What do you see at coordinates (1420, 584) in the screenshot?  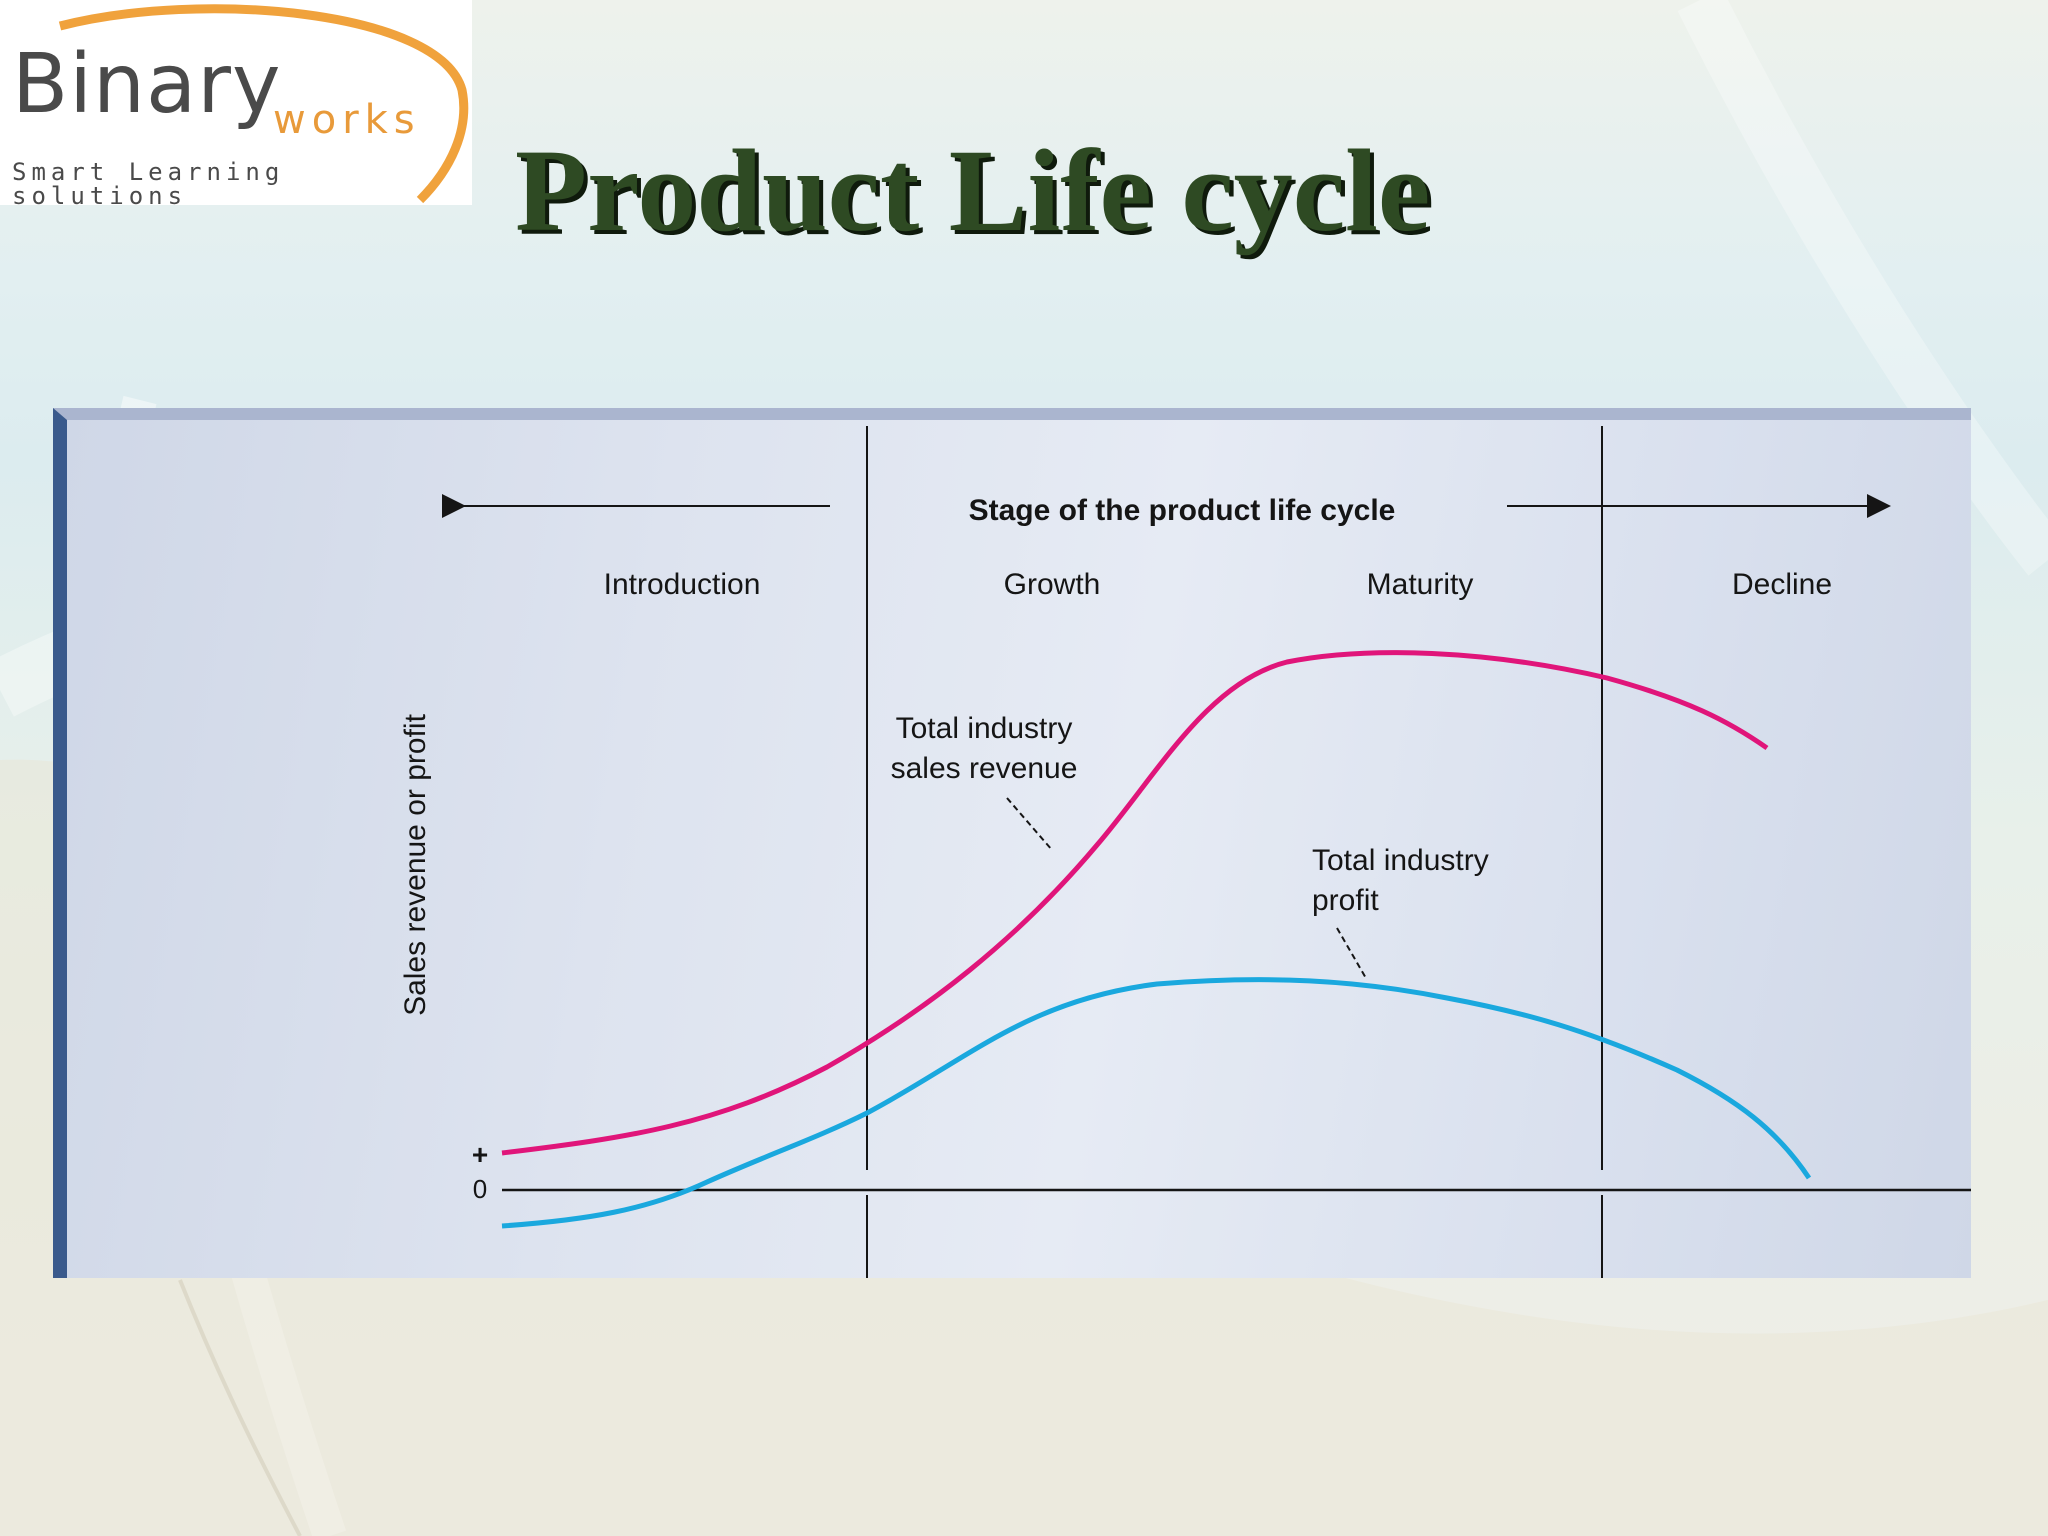 I see `stage-maturity: Maturity` at bounding box center [1420, 584].